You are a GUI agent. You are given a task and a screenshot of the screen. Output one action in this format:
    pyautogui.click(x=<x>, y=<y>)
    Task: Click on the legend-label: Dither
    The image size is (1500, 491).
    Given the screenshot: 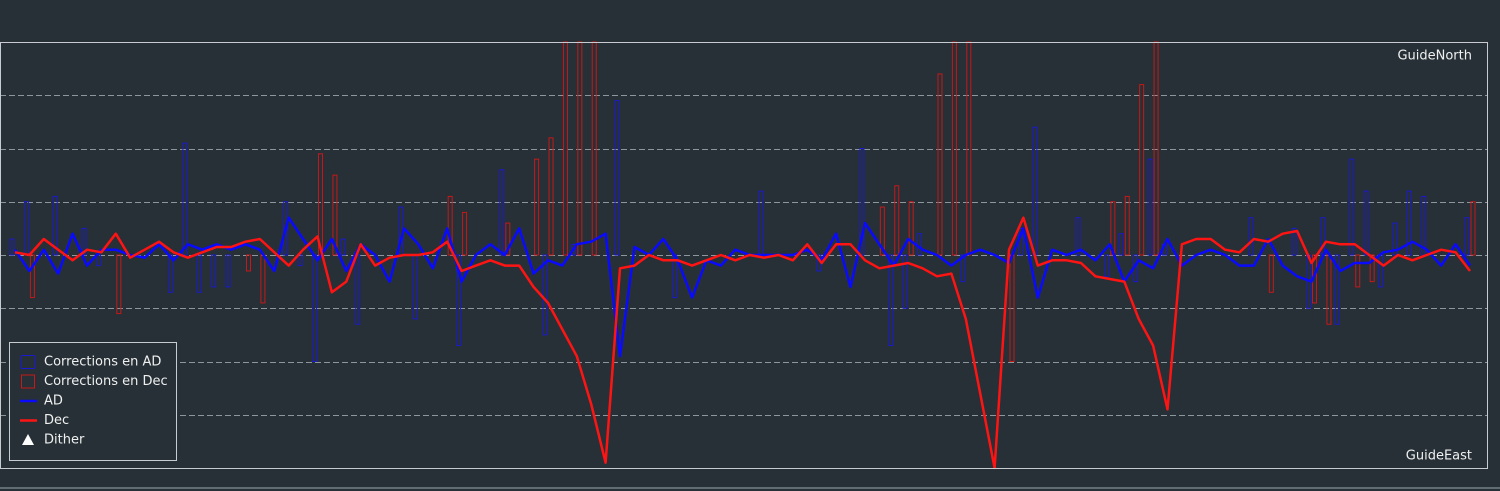 What is the action you would take?
    pyautogui.click(x=64, y=440)
    